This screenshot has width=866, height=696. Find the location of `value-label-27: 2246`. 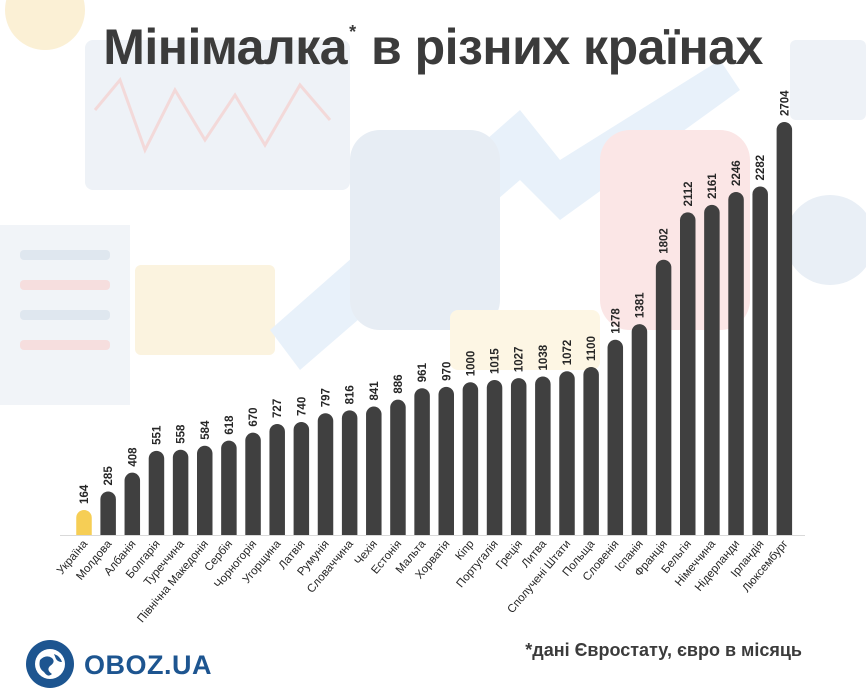

value-label-27: 2246 is located at coordinates (737, 173).